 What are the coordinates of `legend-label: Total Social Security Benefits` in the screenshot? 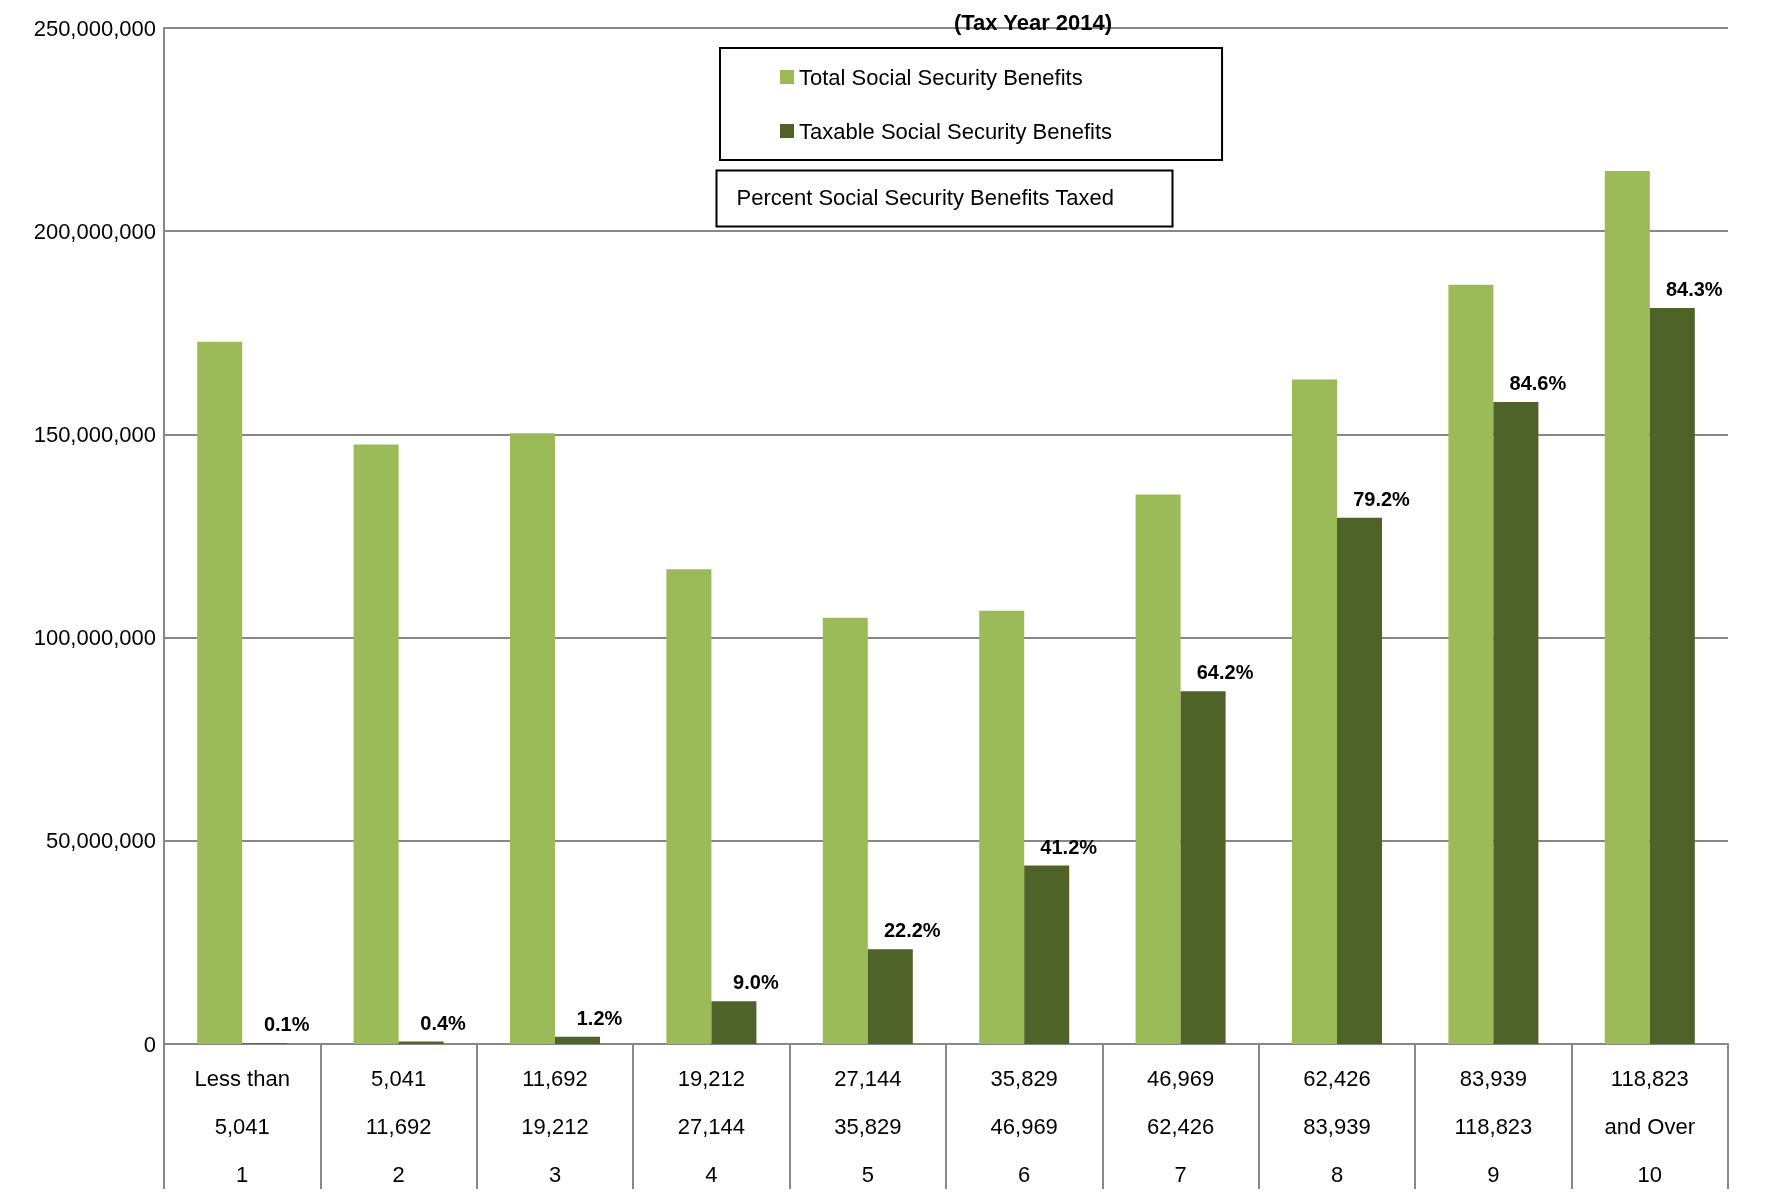 It's located at (941, 77).